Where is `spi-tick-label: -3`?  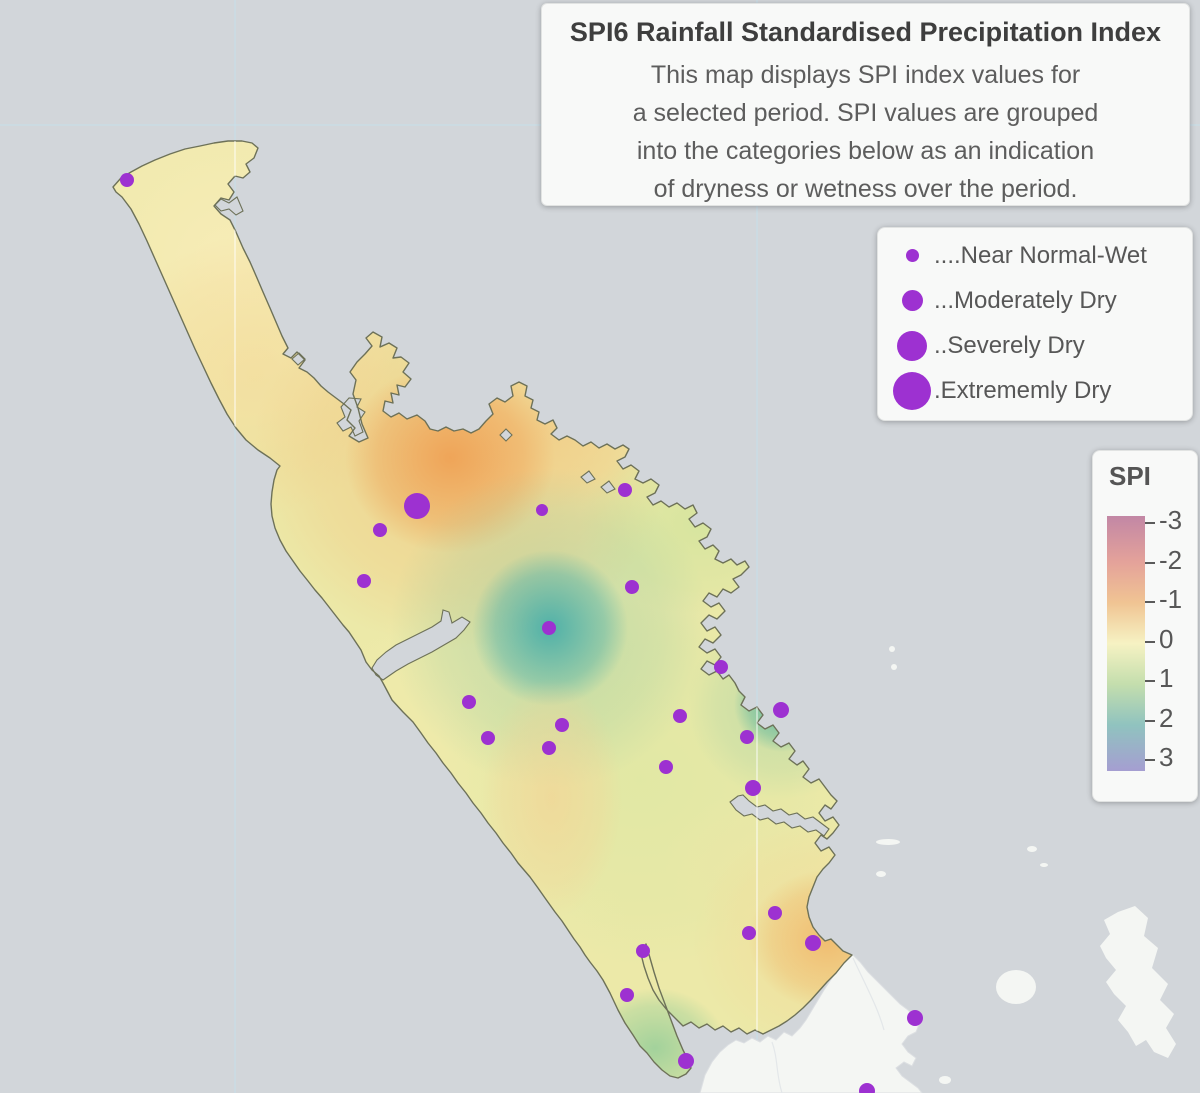
spi-tick-label: -3 is located at coordinates (1171, 519).